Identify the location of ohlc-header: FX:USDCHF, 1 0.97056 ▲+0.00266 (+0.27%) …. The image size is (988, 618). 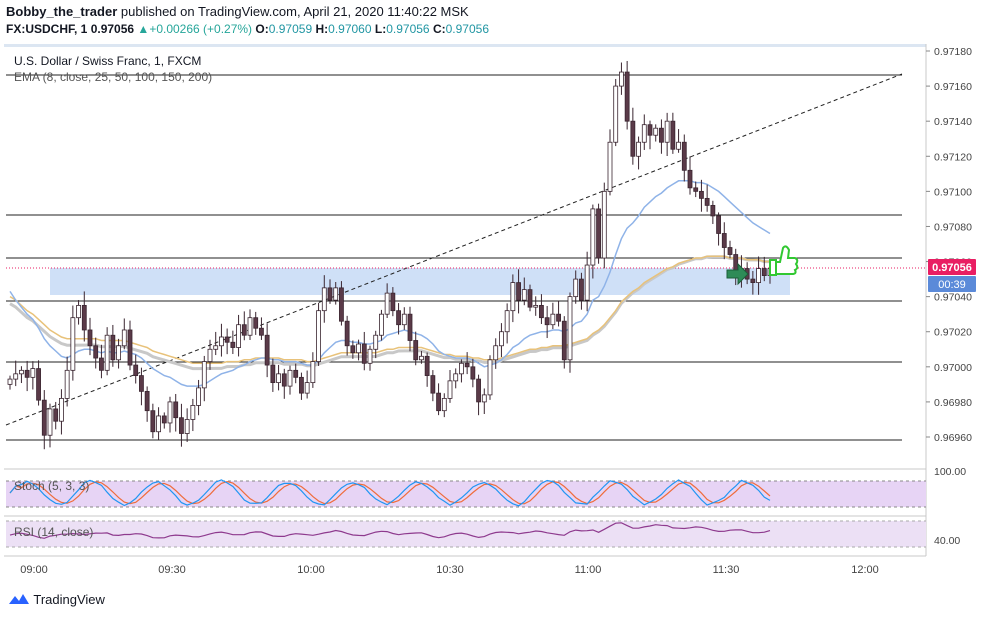
(247, 29).